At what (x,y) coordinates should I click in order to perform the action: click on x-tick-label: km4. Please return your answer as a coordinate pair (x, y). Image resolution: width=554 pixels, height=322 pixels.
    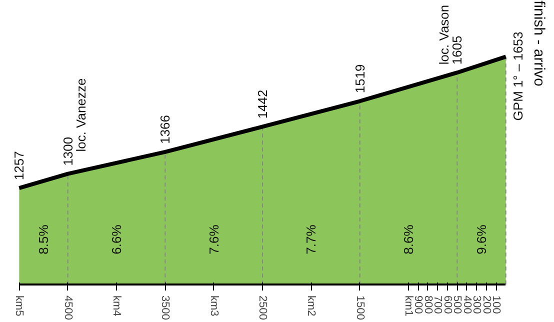
    Looking at the image, I should click on (116, 306).